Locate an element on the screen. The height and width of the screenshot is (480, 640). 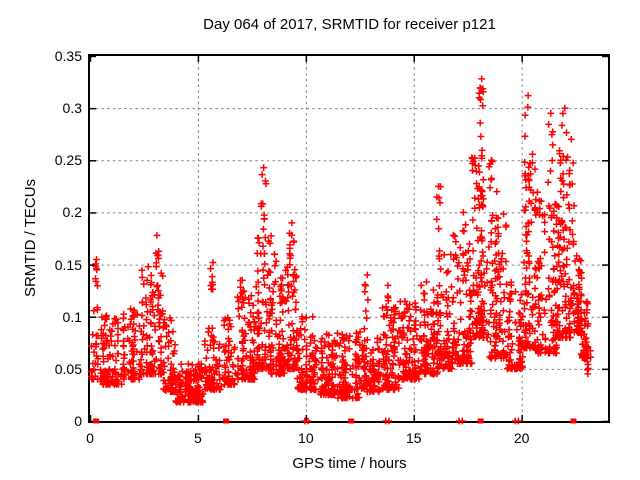
y-tick-label: 0.25 is located at coordinates (68, 160).